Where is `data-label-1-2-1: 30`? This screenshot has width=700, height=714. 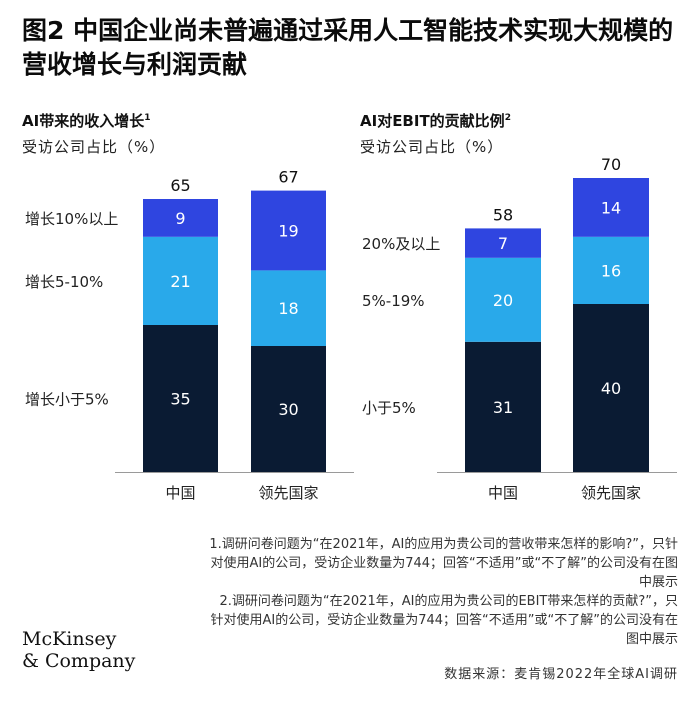
data-label-1-2-1: 30 is located at coordinates (288, 409).